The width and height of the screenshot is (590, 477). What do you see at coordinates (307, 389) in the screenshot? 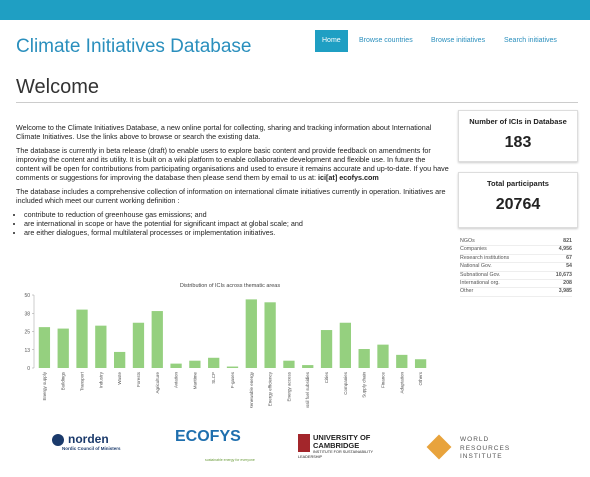
I see `x-tick-label: Fossil fuel subsidies` at bounding box center [307, 389].